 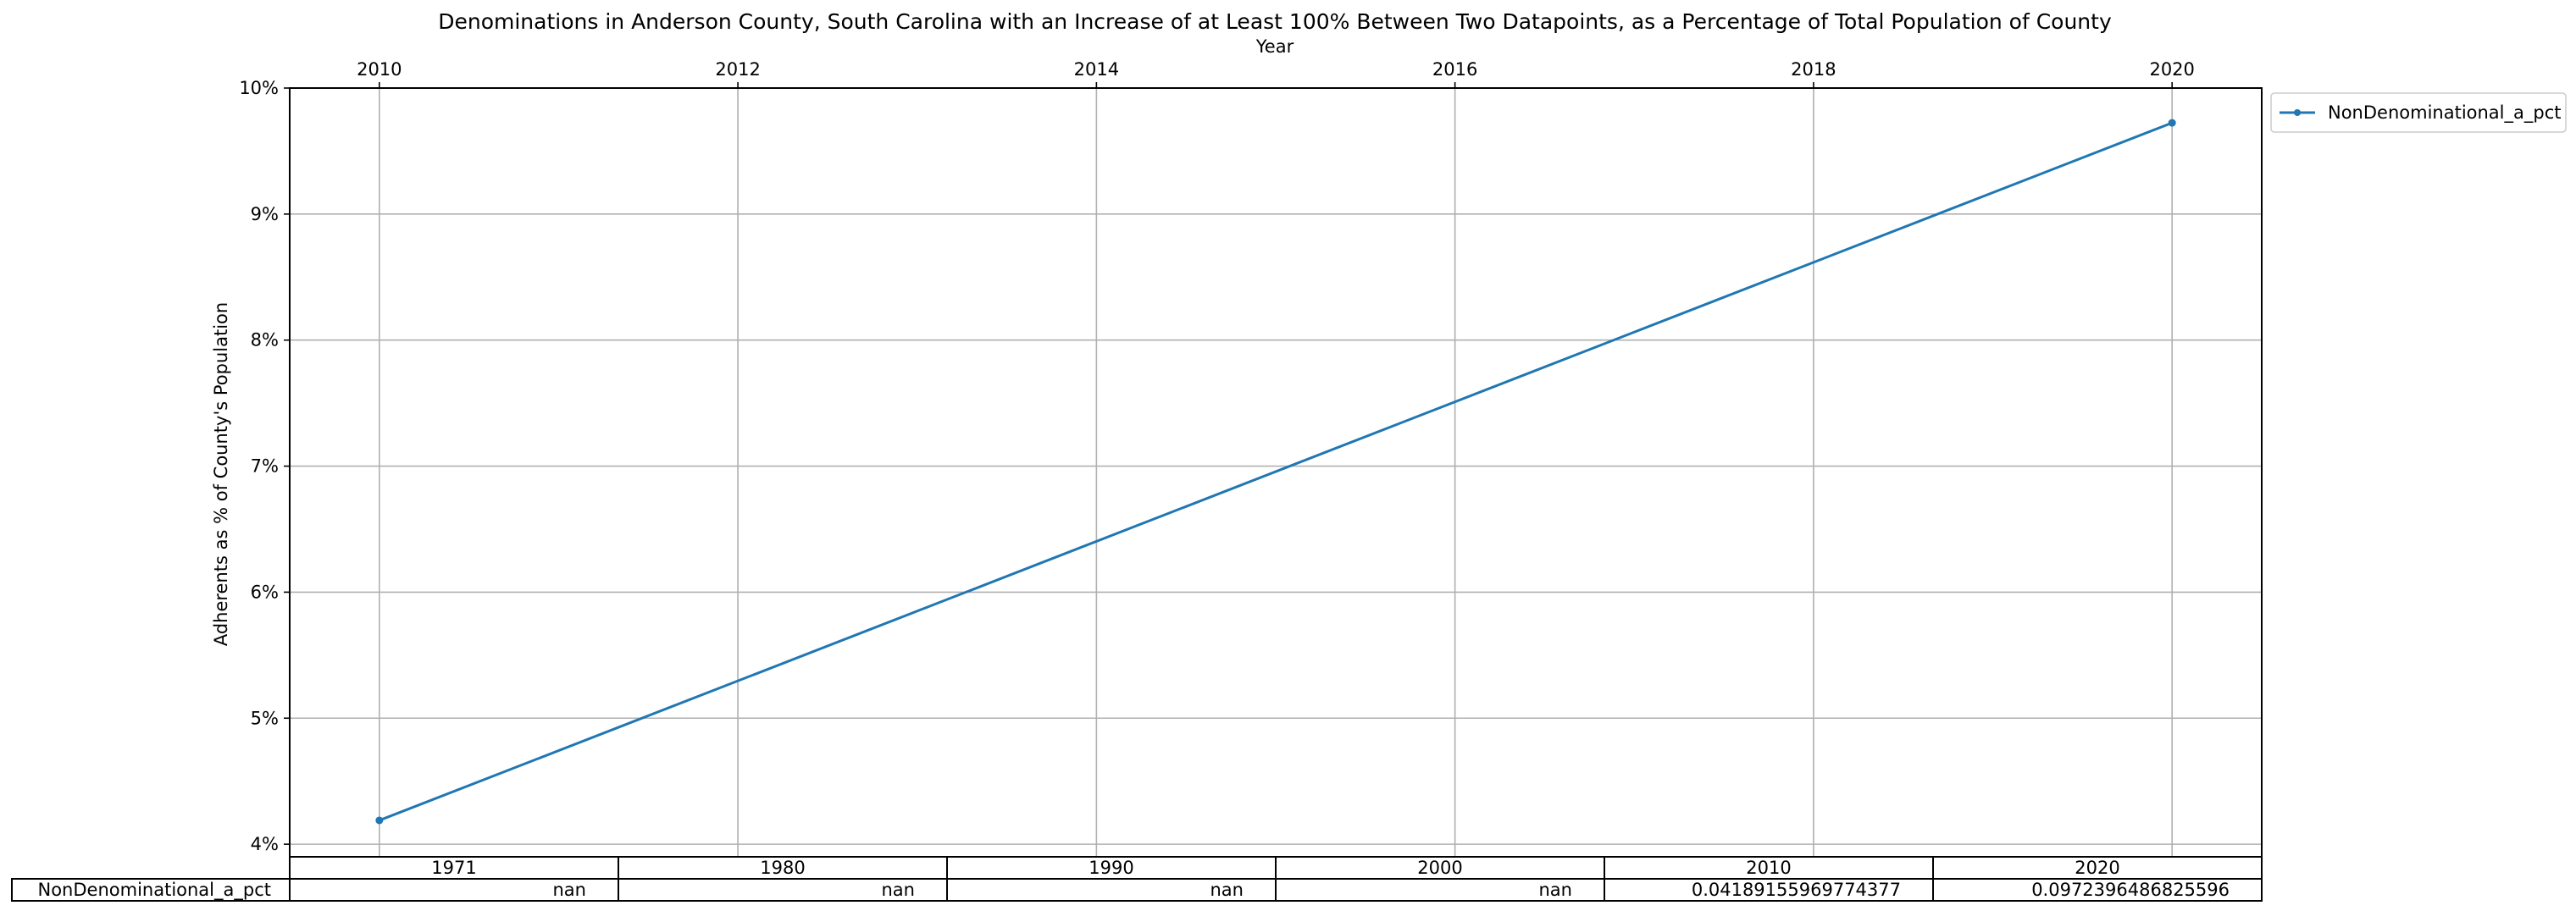 I want to click on x-tick-label: 2018, so click(x=1813, y=69).